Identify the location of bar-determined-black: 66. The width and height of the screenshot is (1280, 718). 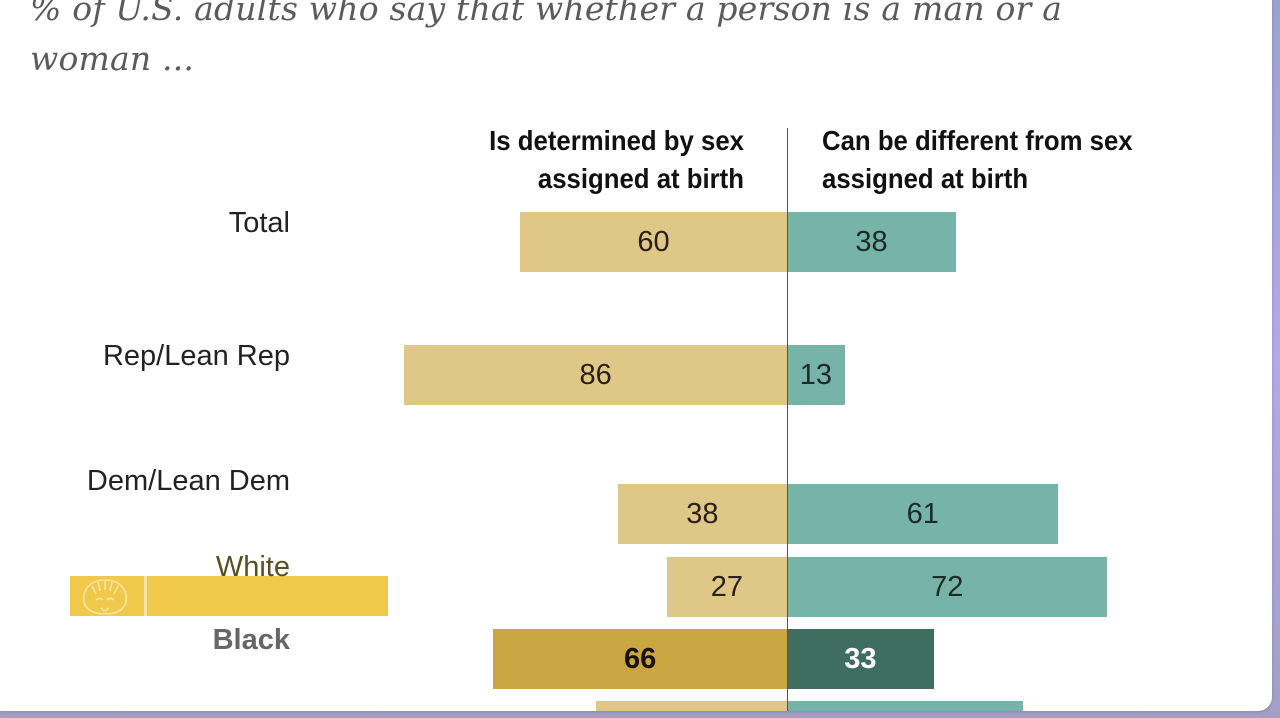
(640, 659).